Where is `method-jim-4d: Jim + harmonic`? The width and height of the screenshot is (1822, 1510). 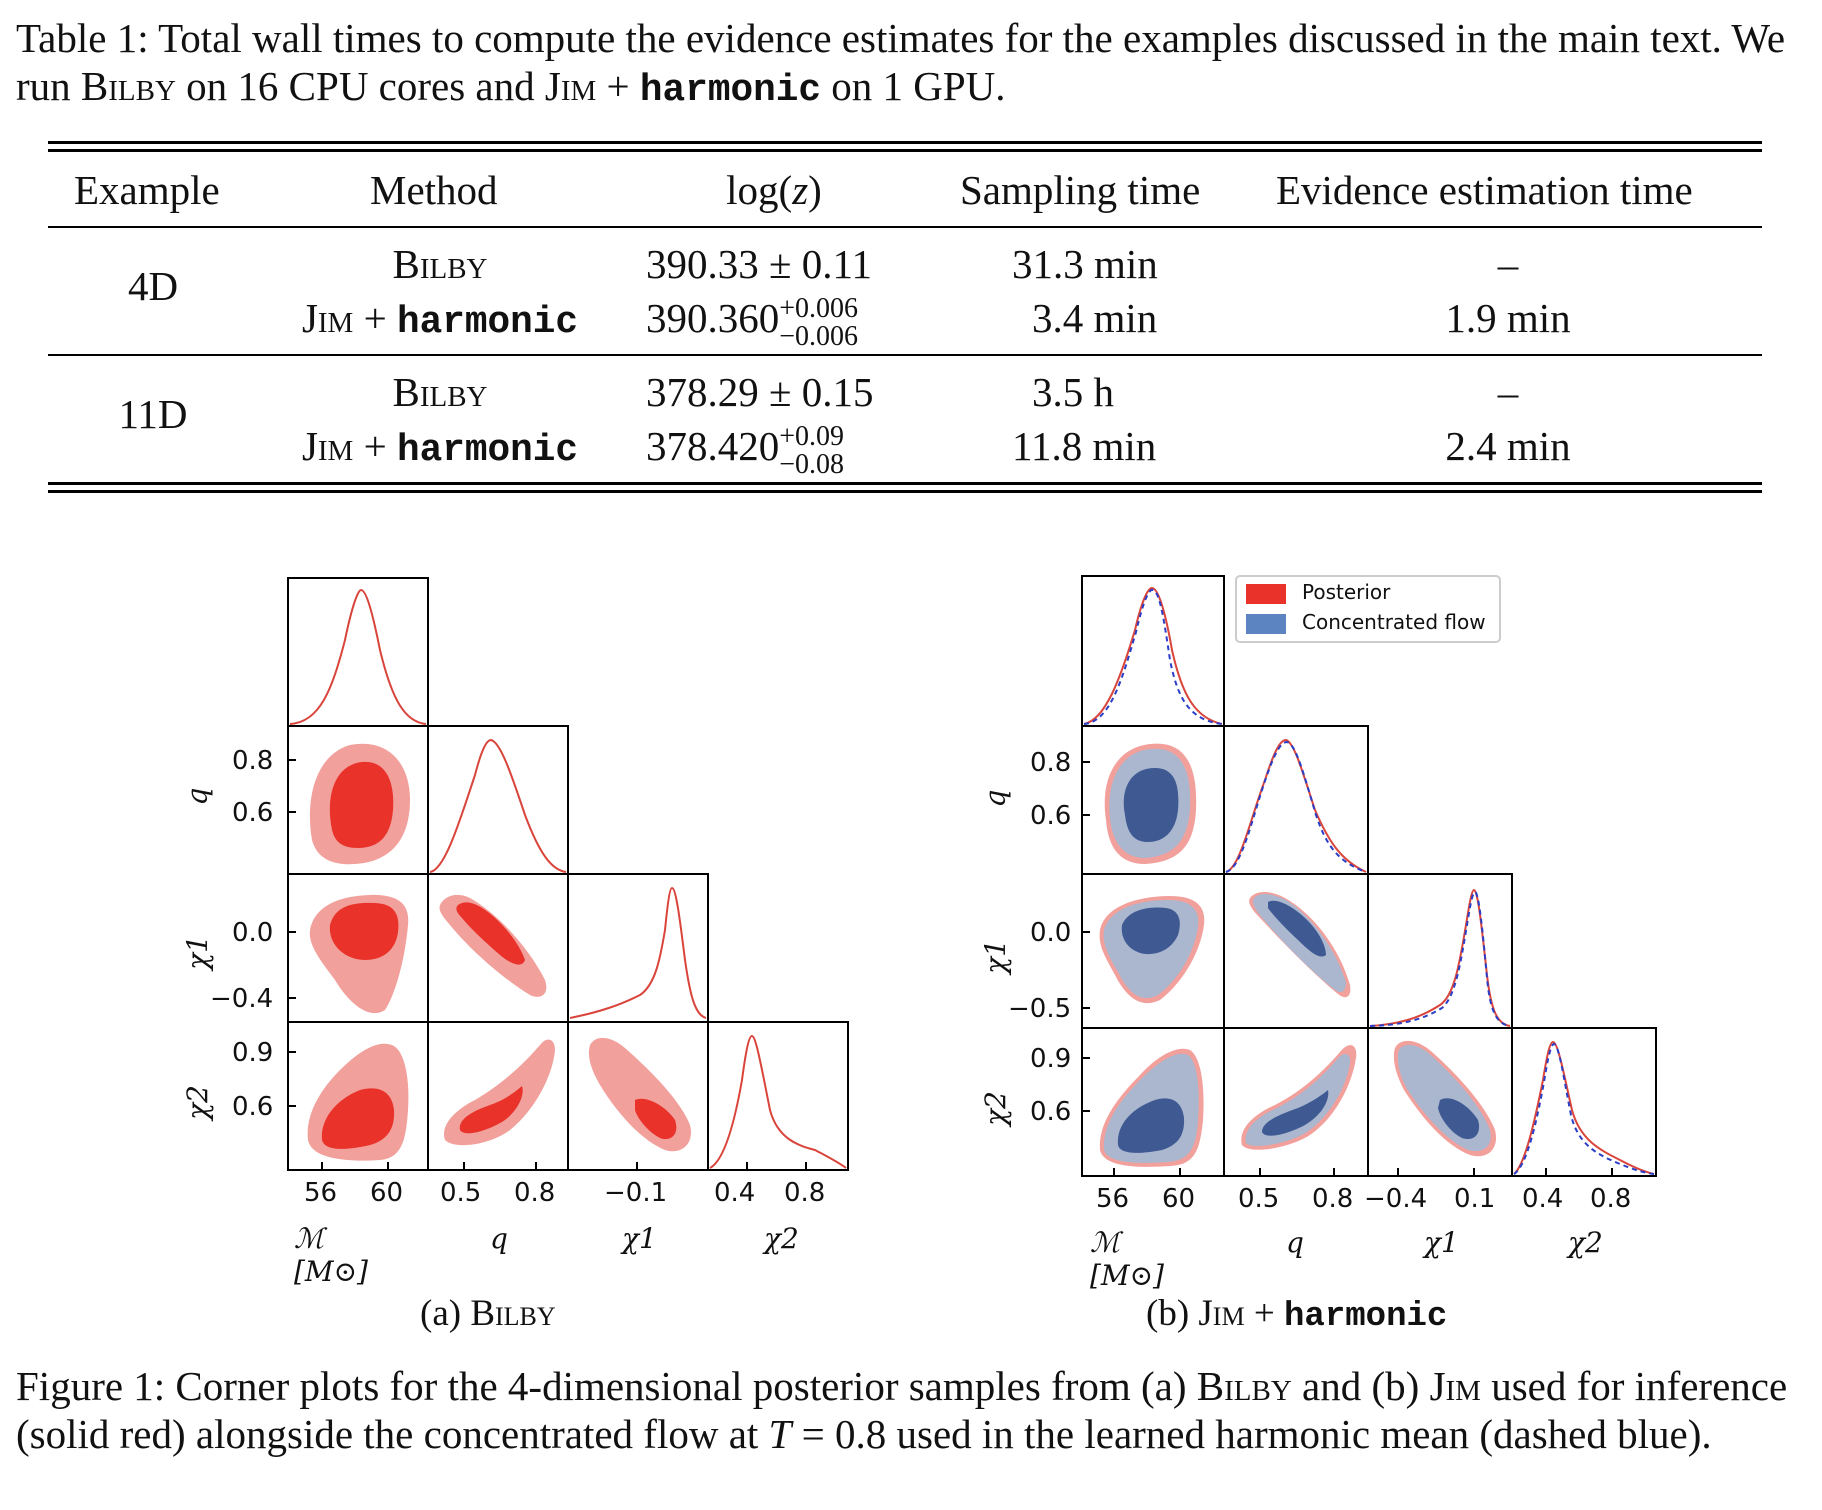
method-jim-4d: Jim + harmonic is located at coordinates (440, 320).